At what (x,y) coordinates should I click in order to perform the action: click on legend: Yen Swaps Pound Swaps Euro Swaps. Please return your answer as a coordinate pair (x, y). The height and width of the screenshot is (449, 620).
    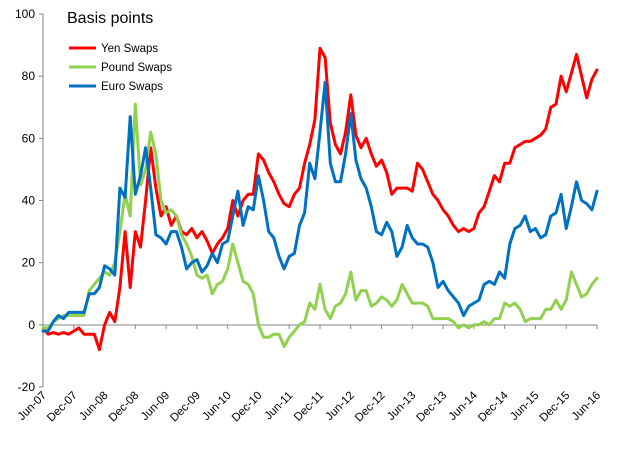
    Looking at the image, I should click on (120, 68).